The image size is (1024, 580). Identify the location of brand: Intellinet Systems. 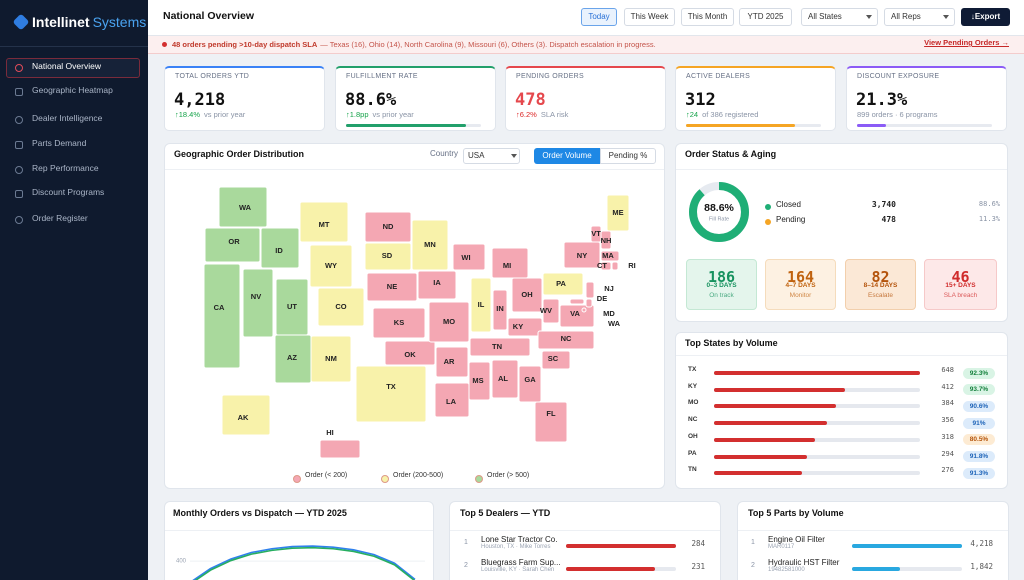
(89, 22).